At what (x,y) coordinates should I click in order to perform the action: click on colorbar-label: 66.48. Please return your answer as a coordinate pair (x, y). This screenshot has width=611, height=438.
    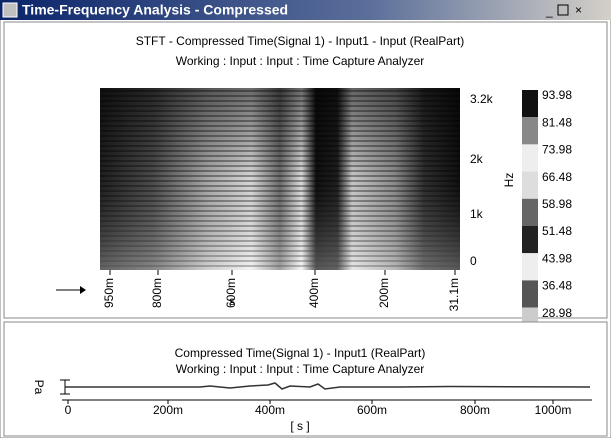
    Looking at the image, I should click on (557, 177).